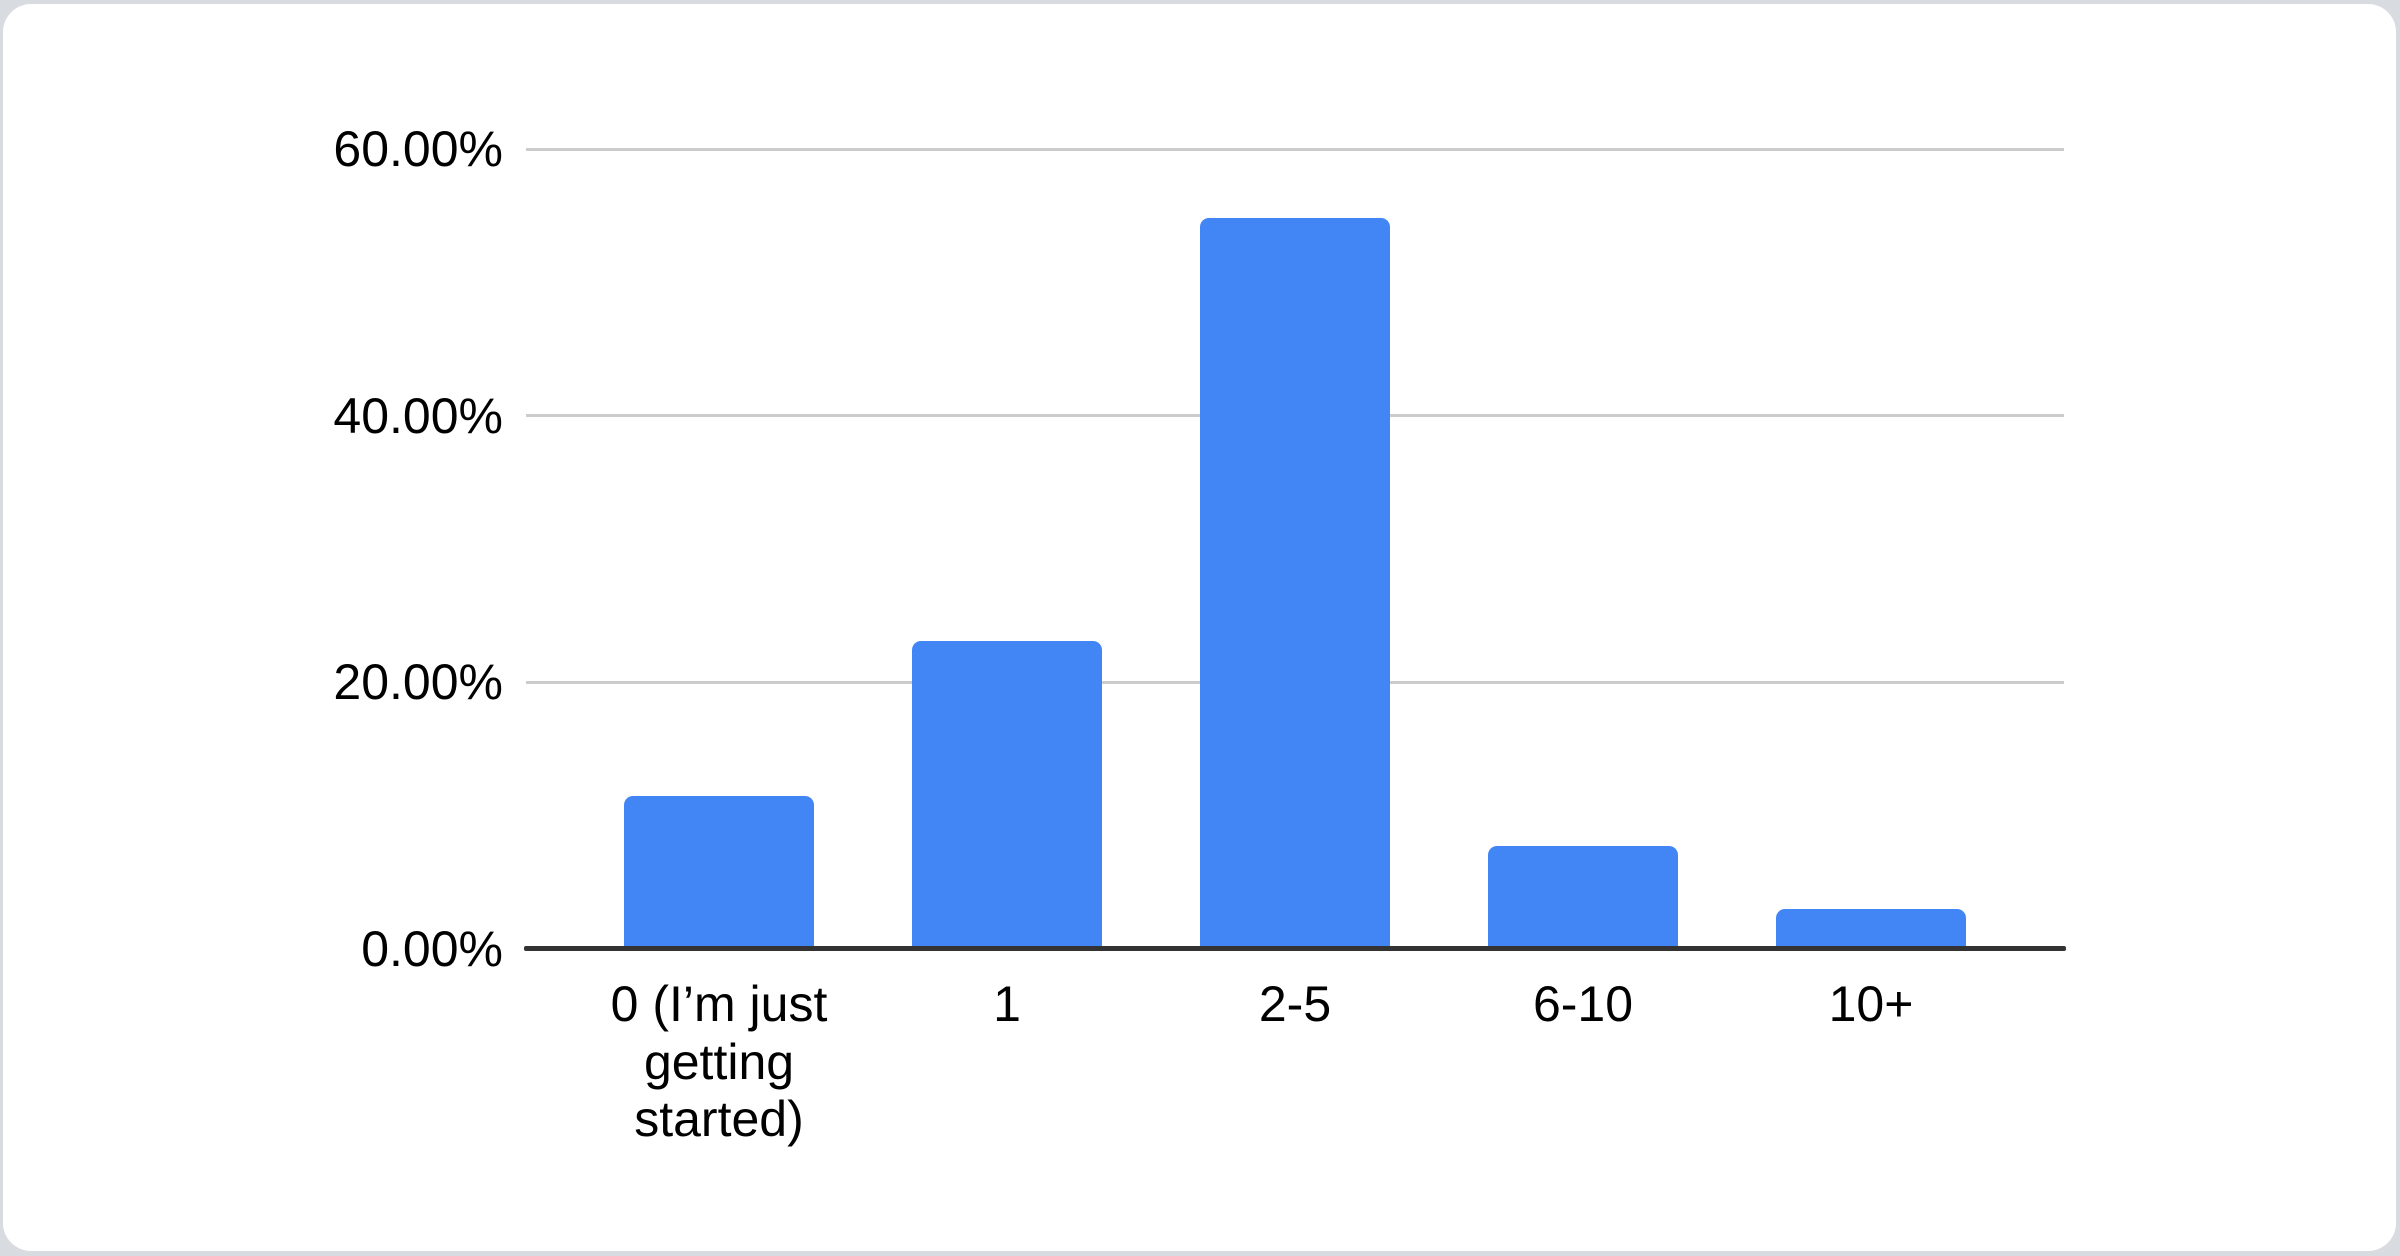 This screenshot has width=2400, height=1256. What do you see at coordinates (1007, 1062) in the screenshot?
I see `x-category-slot: 1` at bounding box center [1007, 1062].